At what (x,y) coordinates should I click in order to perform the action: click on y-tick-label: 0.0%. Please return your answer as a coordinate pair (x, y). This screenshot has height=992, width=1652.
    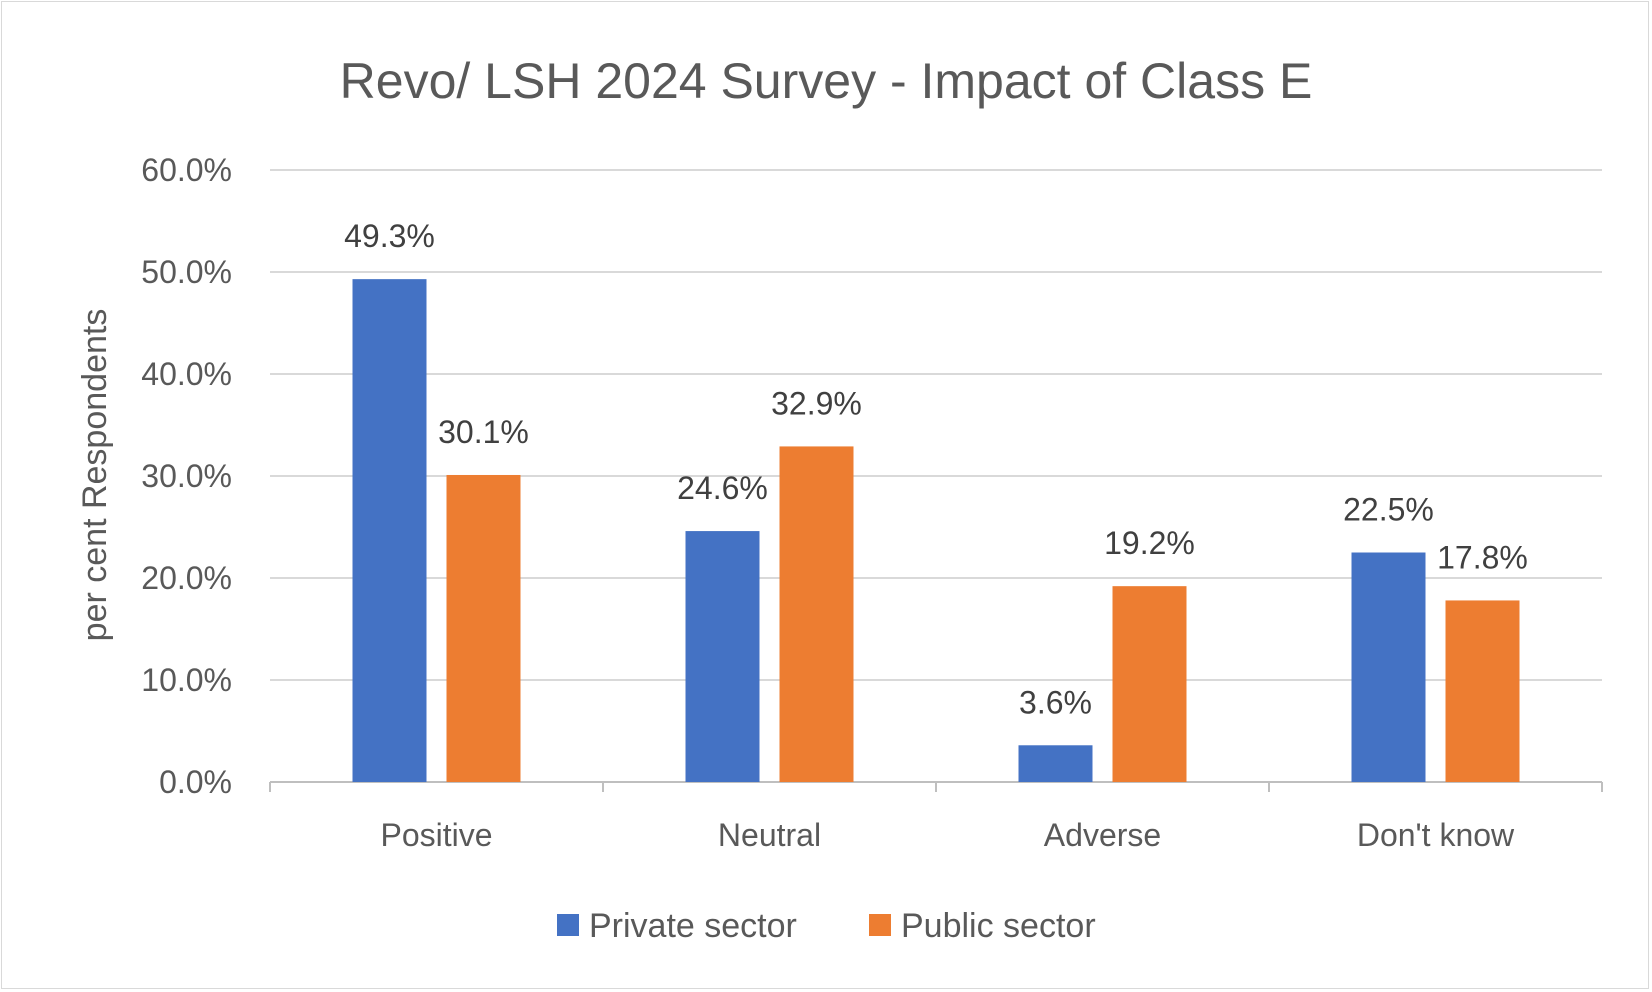
    Looking at the image, I should click on (195, 782).